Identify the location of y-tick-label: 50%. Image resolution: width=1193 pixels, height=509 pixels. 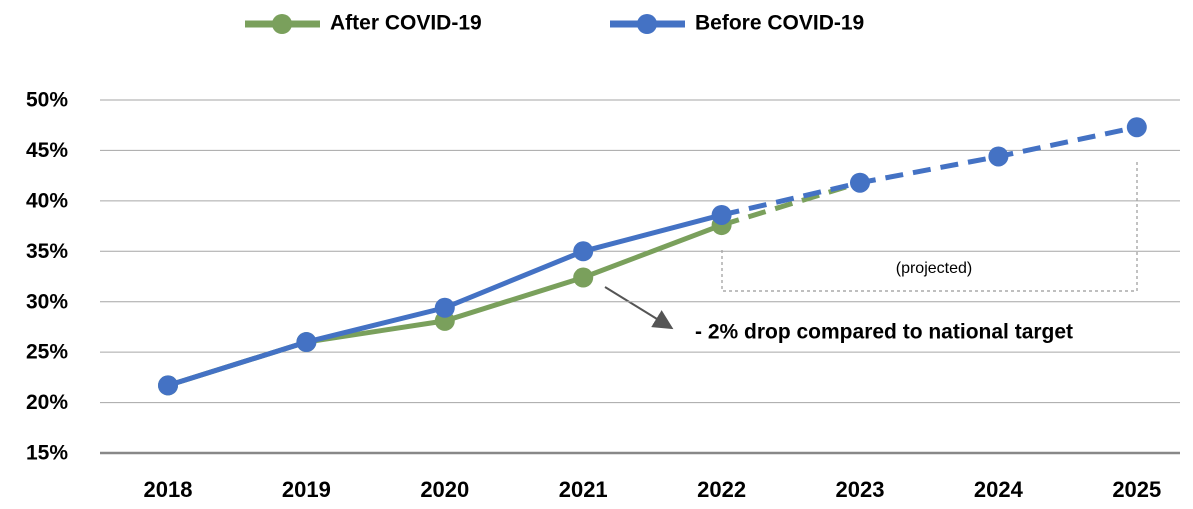
(47, 100).